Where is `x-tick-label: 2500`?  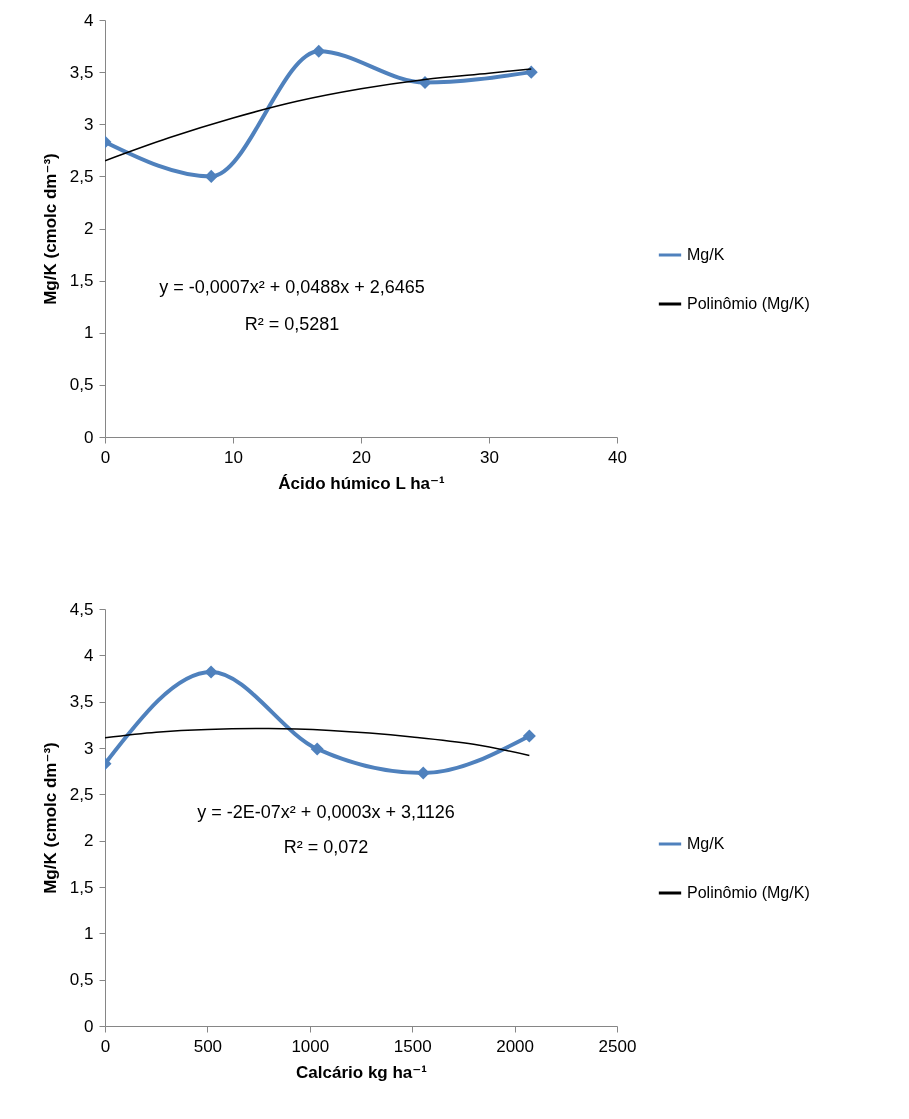 x-tick-label: 2500 is located at coordinates (617, 1046).